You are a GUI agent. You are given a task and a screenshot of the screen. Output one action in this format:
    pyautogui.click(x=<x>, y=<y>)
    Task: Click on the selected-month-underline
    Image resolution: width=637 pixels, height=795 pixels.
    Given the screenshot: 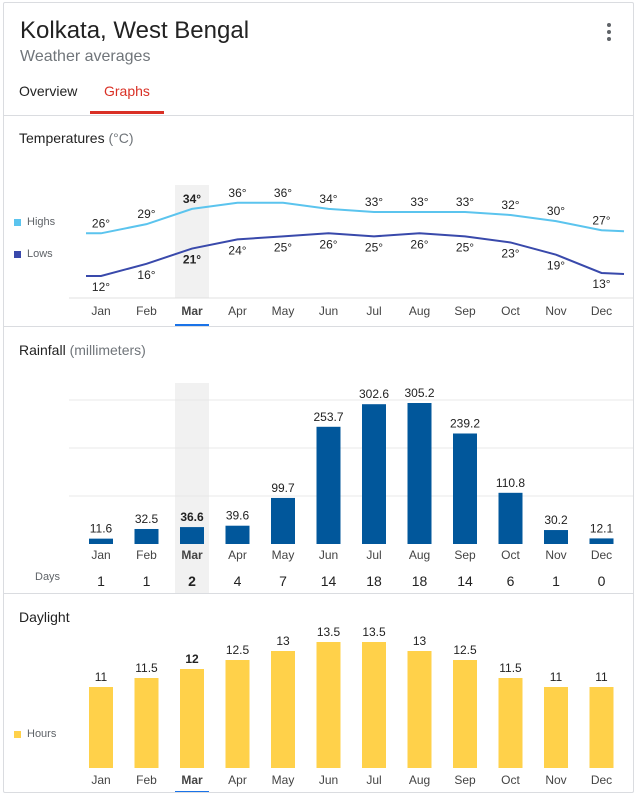 What is the action you would take?
    pyautogui.click(x=192, y=791)
    